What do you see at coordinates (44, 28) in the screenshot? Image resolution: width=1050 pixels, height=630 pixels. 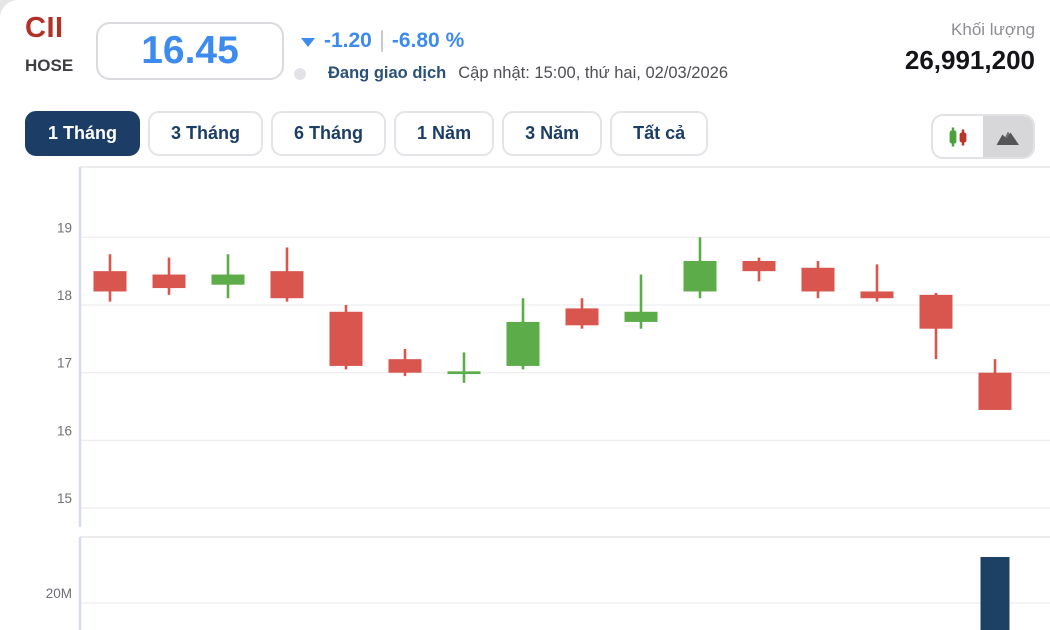 I see `ticker-symbol: CII` at bounding box center [44, 28].